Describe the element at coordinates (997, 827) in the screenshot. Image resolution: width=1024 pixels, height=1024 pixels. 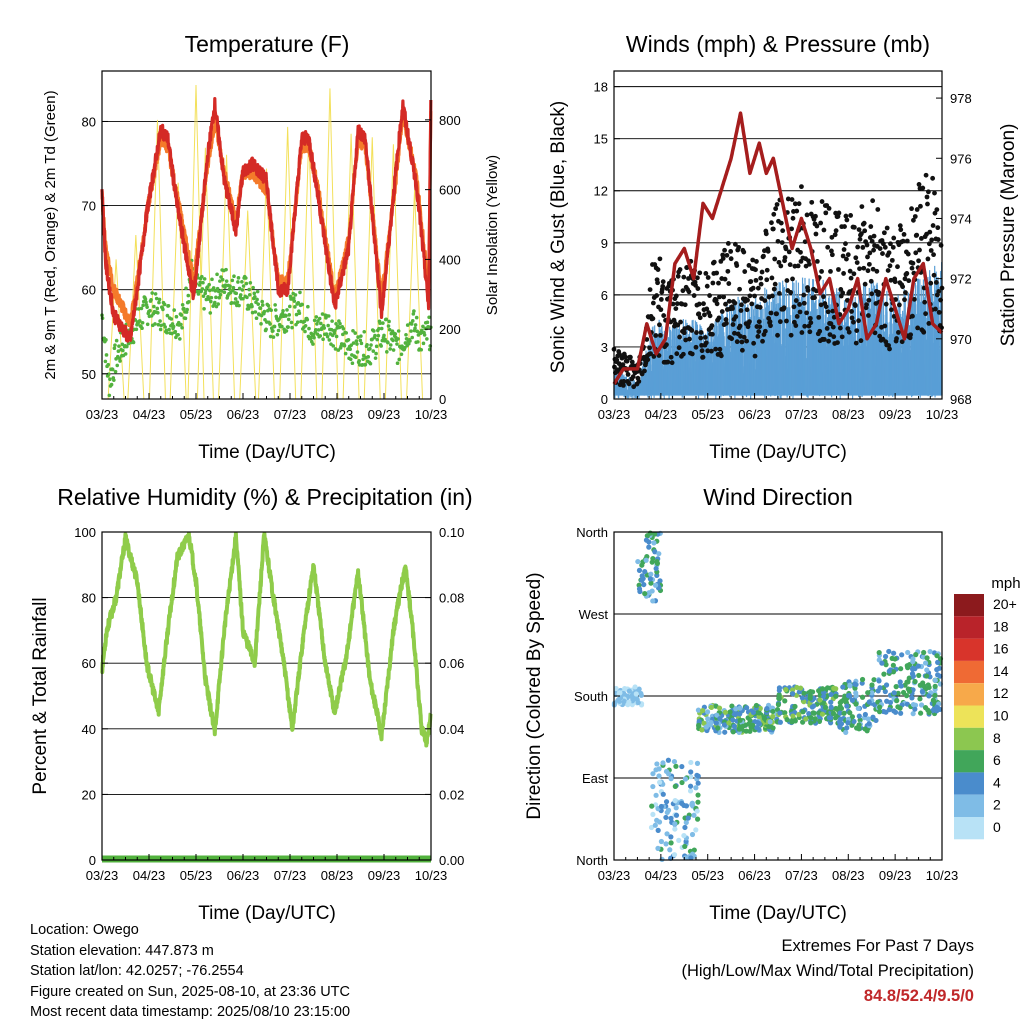
I see `legend-label: 0` at that location.